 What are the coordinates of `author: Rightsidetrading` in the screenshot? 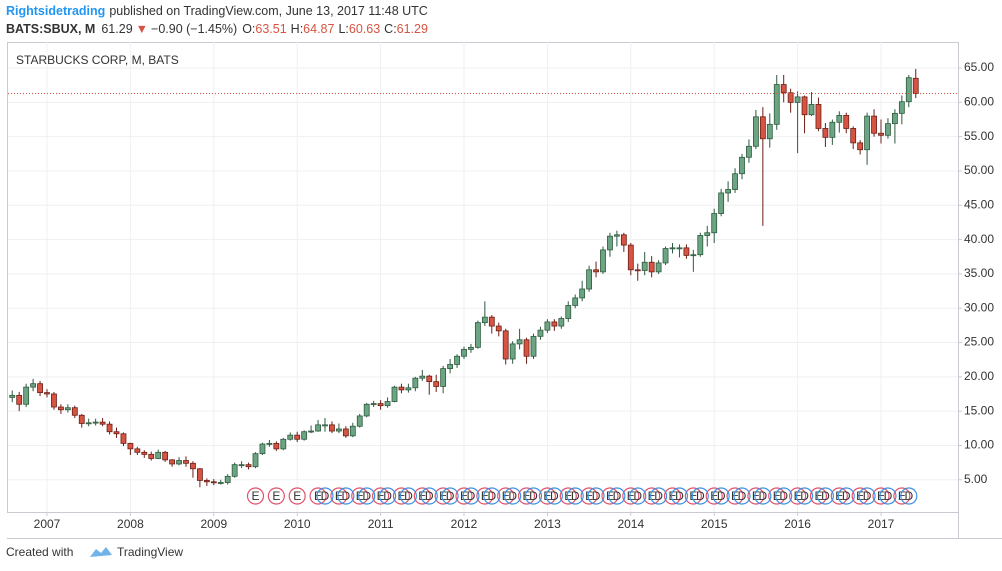 It's located at (55, 11).